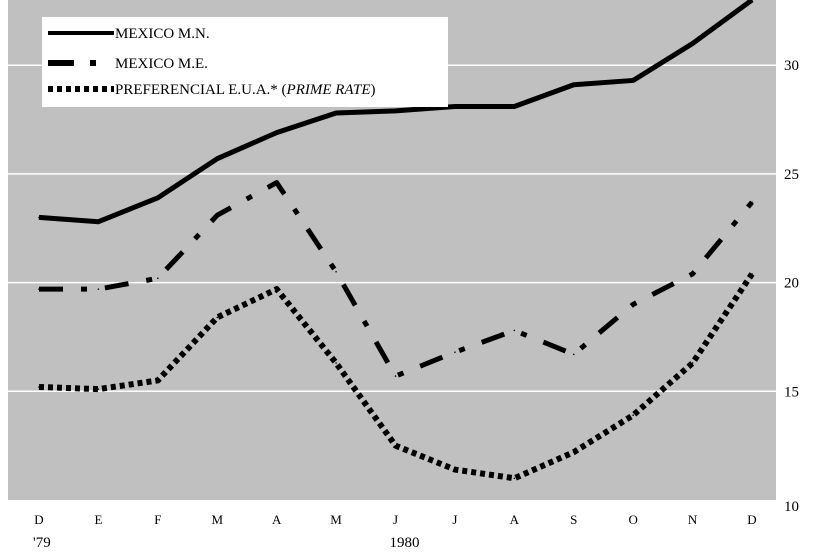 The image size is (814, 556). I want to click on legend-label-mexico-me: MEXICO M.E., so click(161, 64).